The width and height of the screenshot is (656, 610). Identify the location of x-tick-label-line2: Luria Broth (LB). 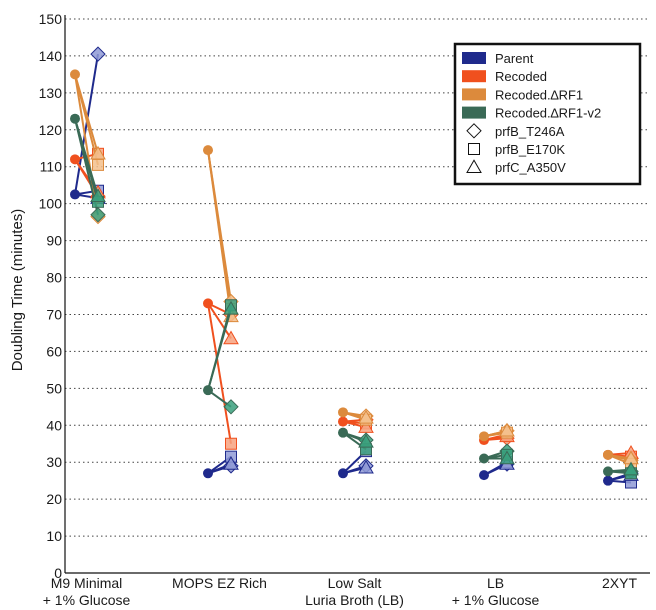
(354, 600).